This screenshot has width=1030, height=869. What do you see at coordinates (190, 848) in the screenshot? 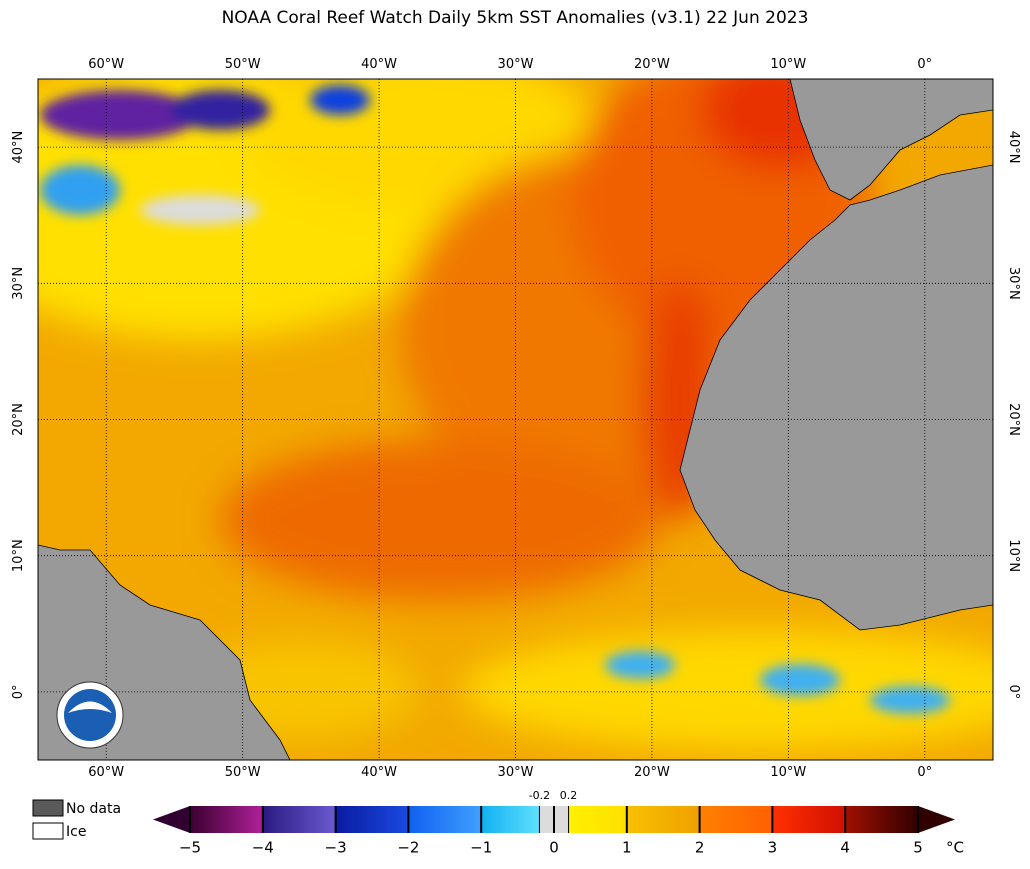
I see `colorbar-tick-label: −5` at bounding box center [190, 848].